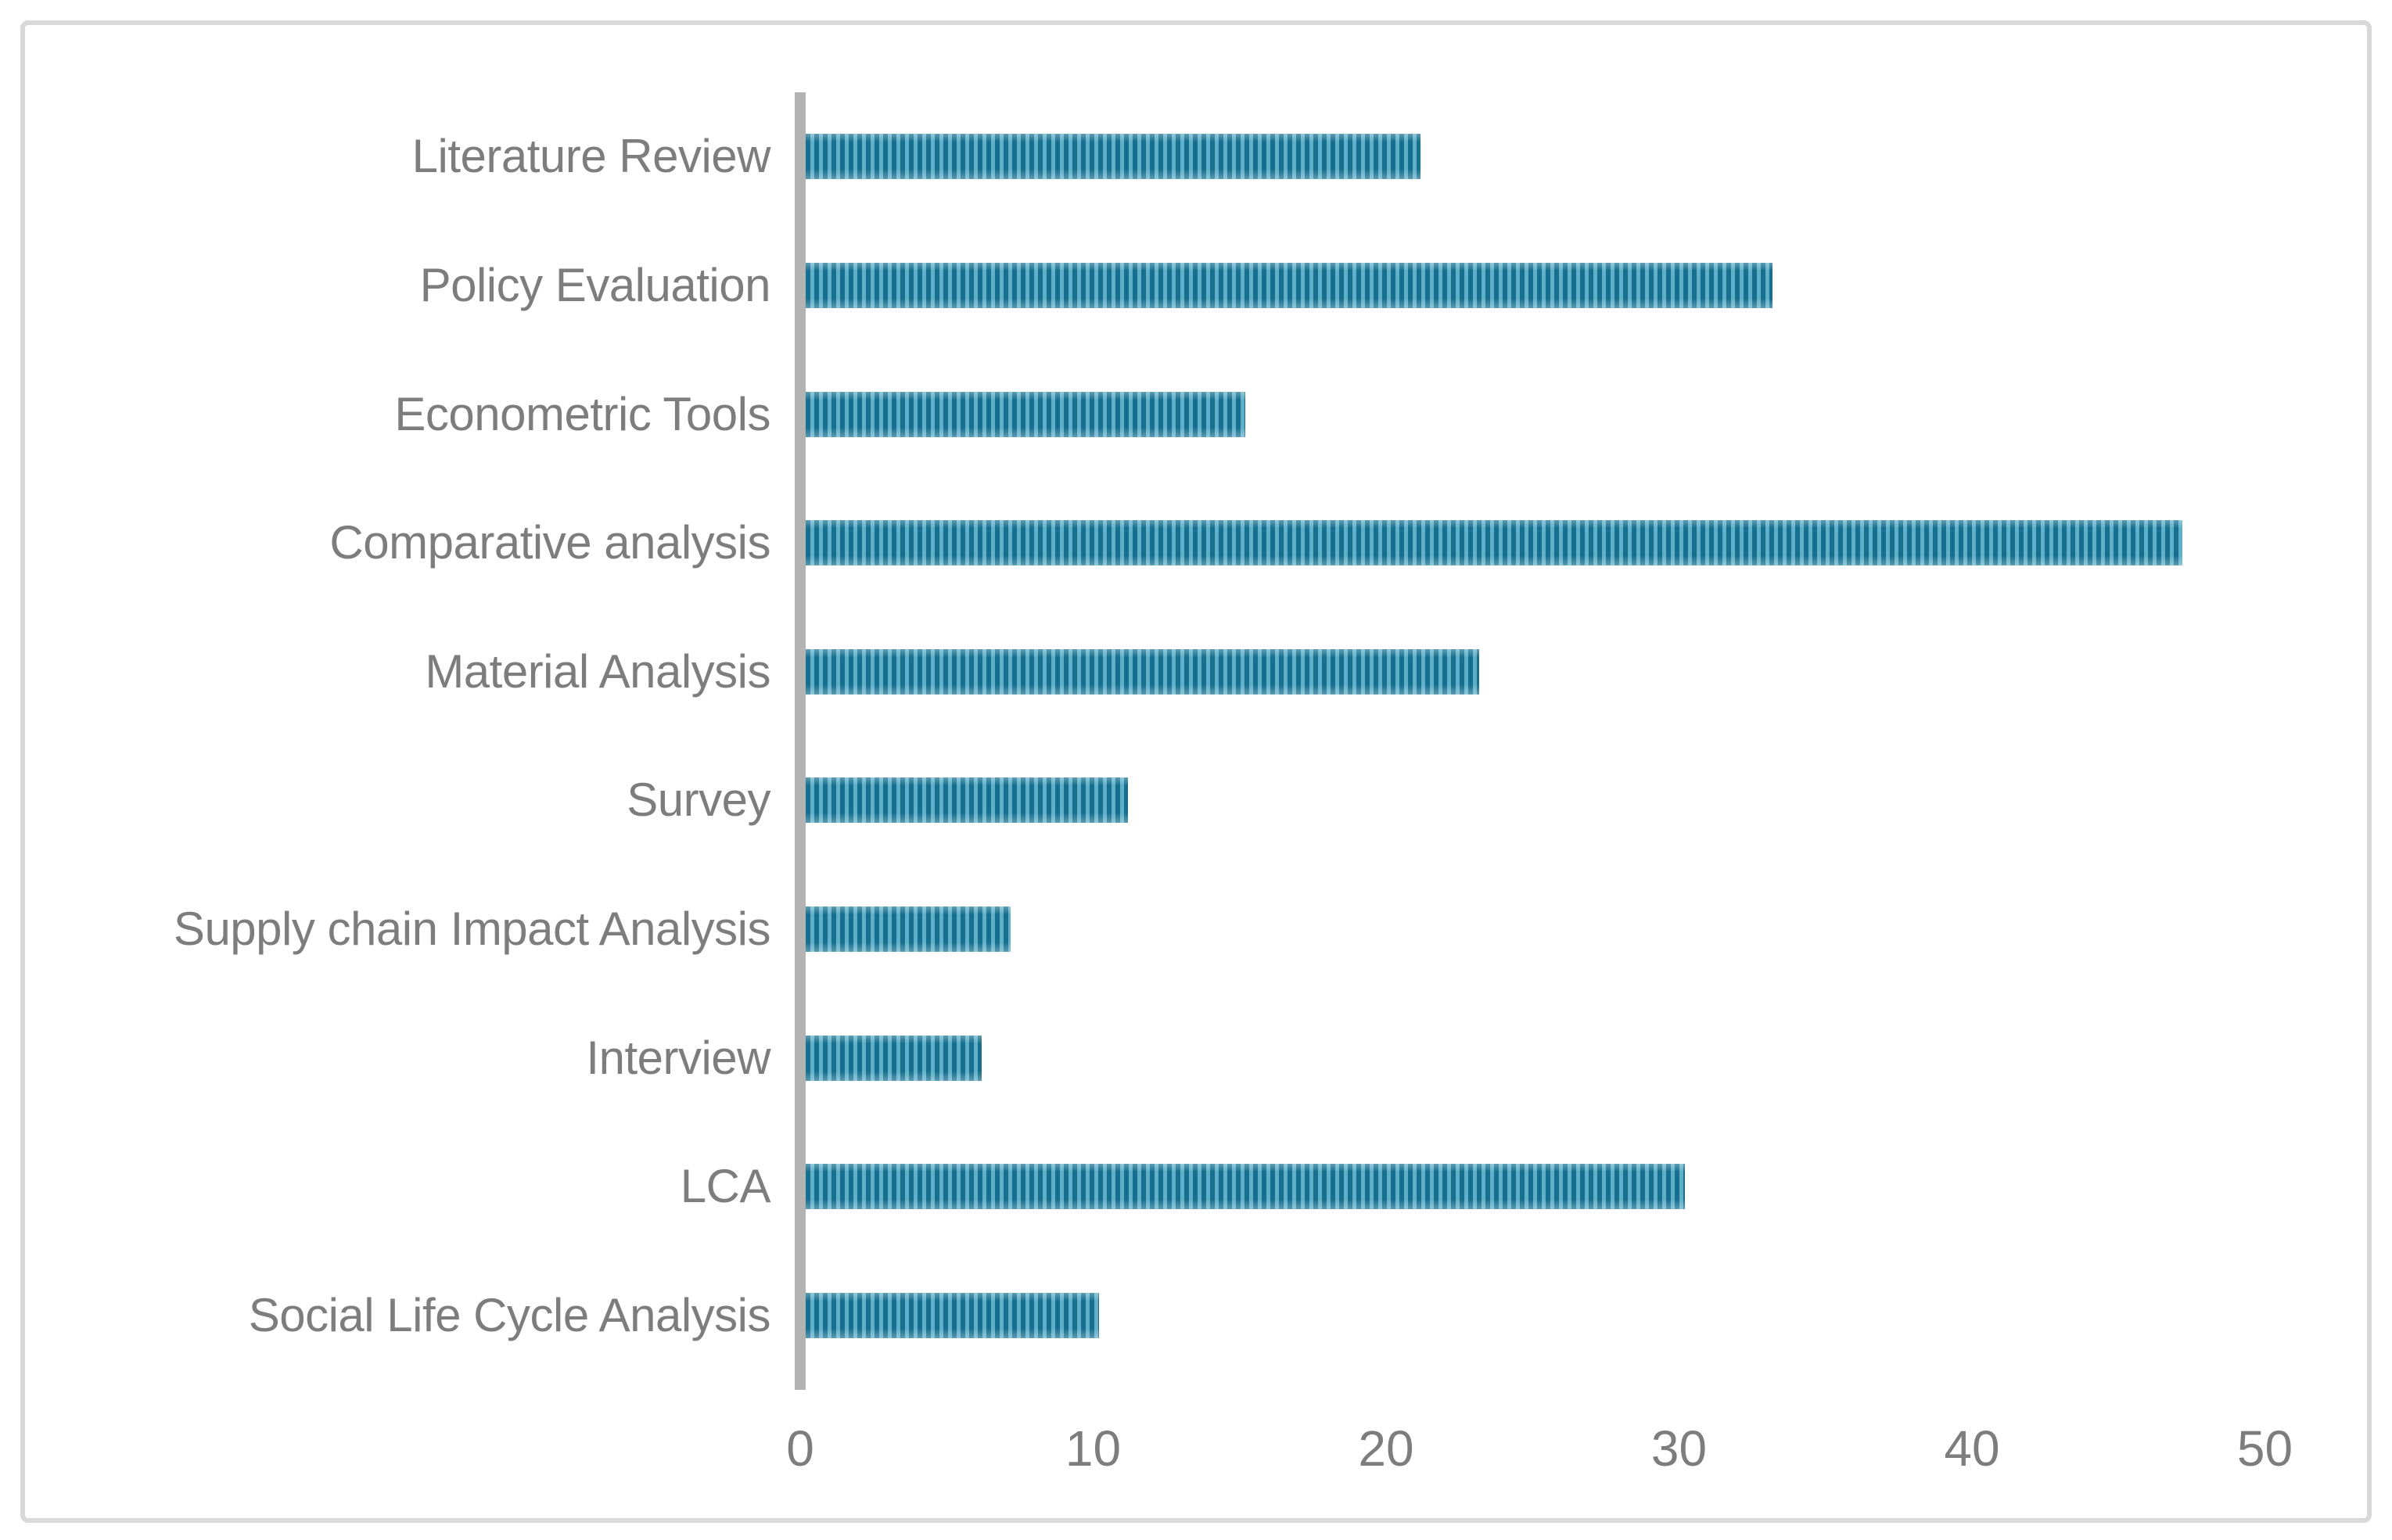  I want to click on y-axis-label-social-life-cycle-analysis: Social Life Cycle Analysis, so click(510, 1314).